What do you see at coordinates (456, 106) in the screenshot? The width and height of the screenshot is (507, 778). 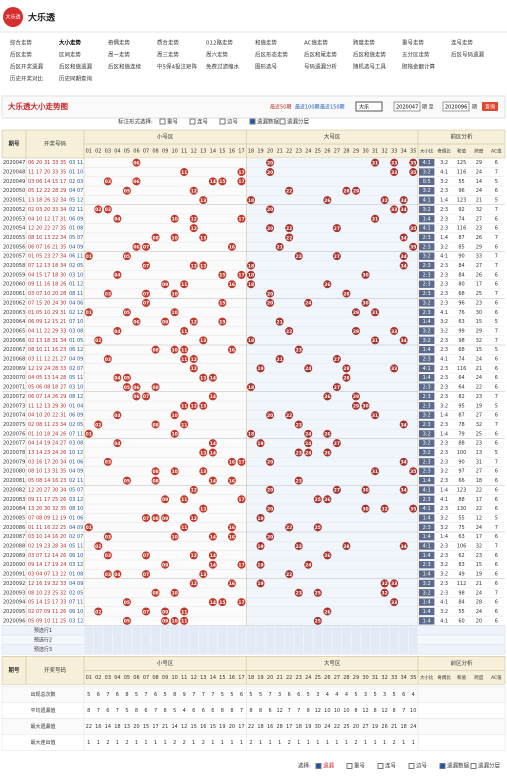 I see `input-to` at bounding box center [456, 106].